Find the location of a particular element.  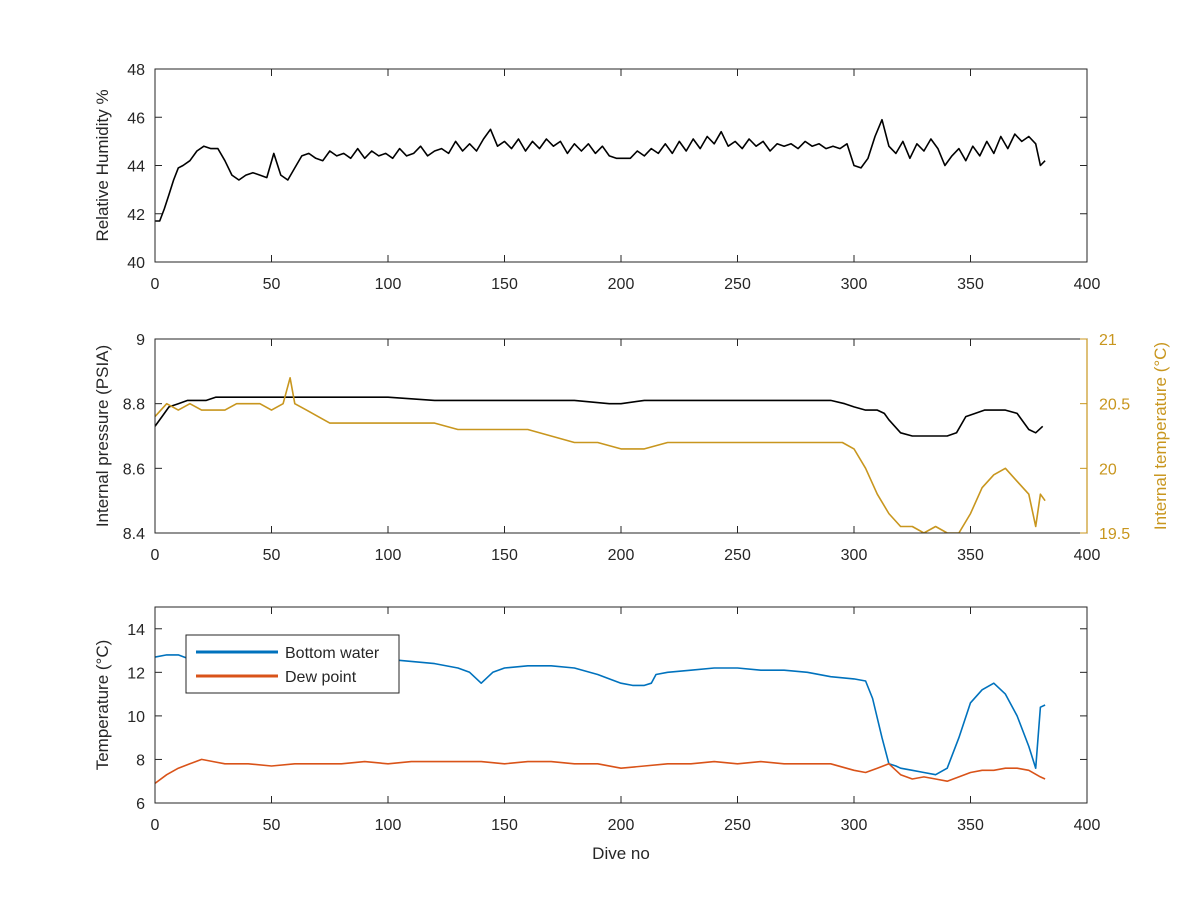

legend-label-2: Dew point is located at coordinates (321, 677).